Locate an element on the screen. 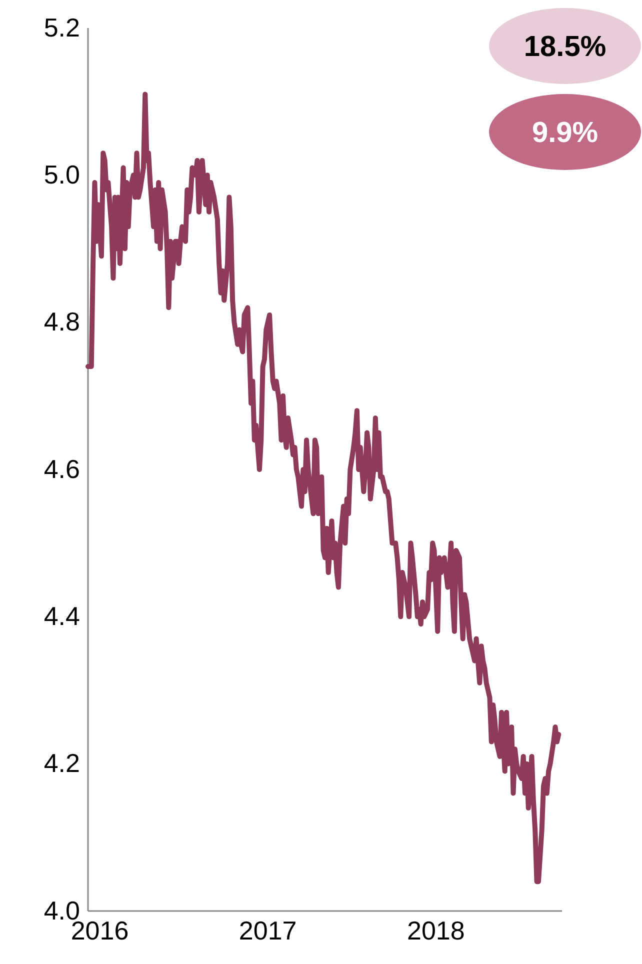 This screenshot has width=642, height=964. y-tick-label: 5.0 is located at coordinates (62, 174).